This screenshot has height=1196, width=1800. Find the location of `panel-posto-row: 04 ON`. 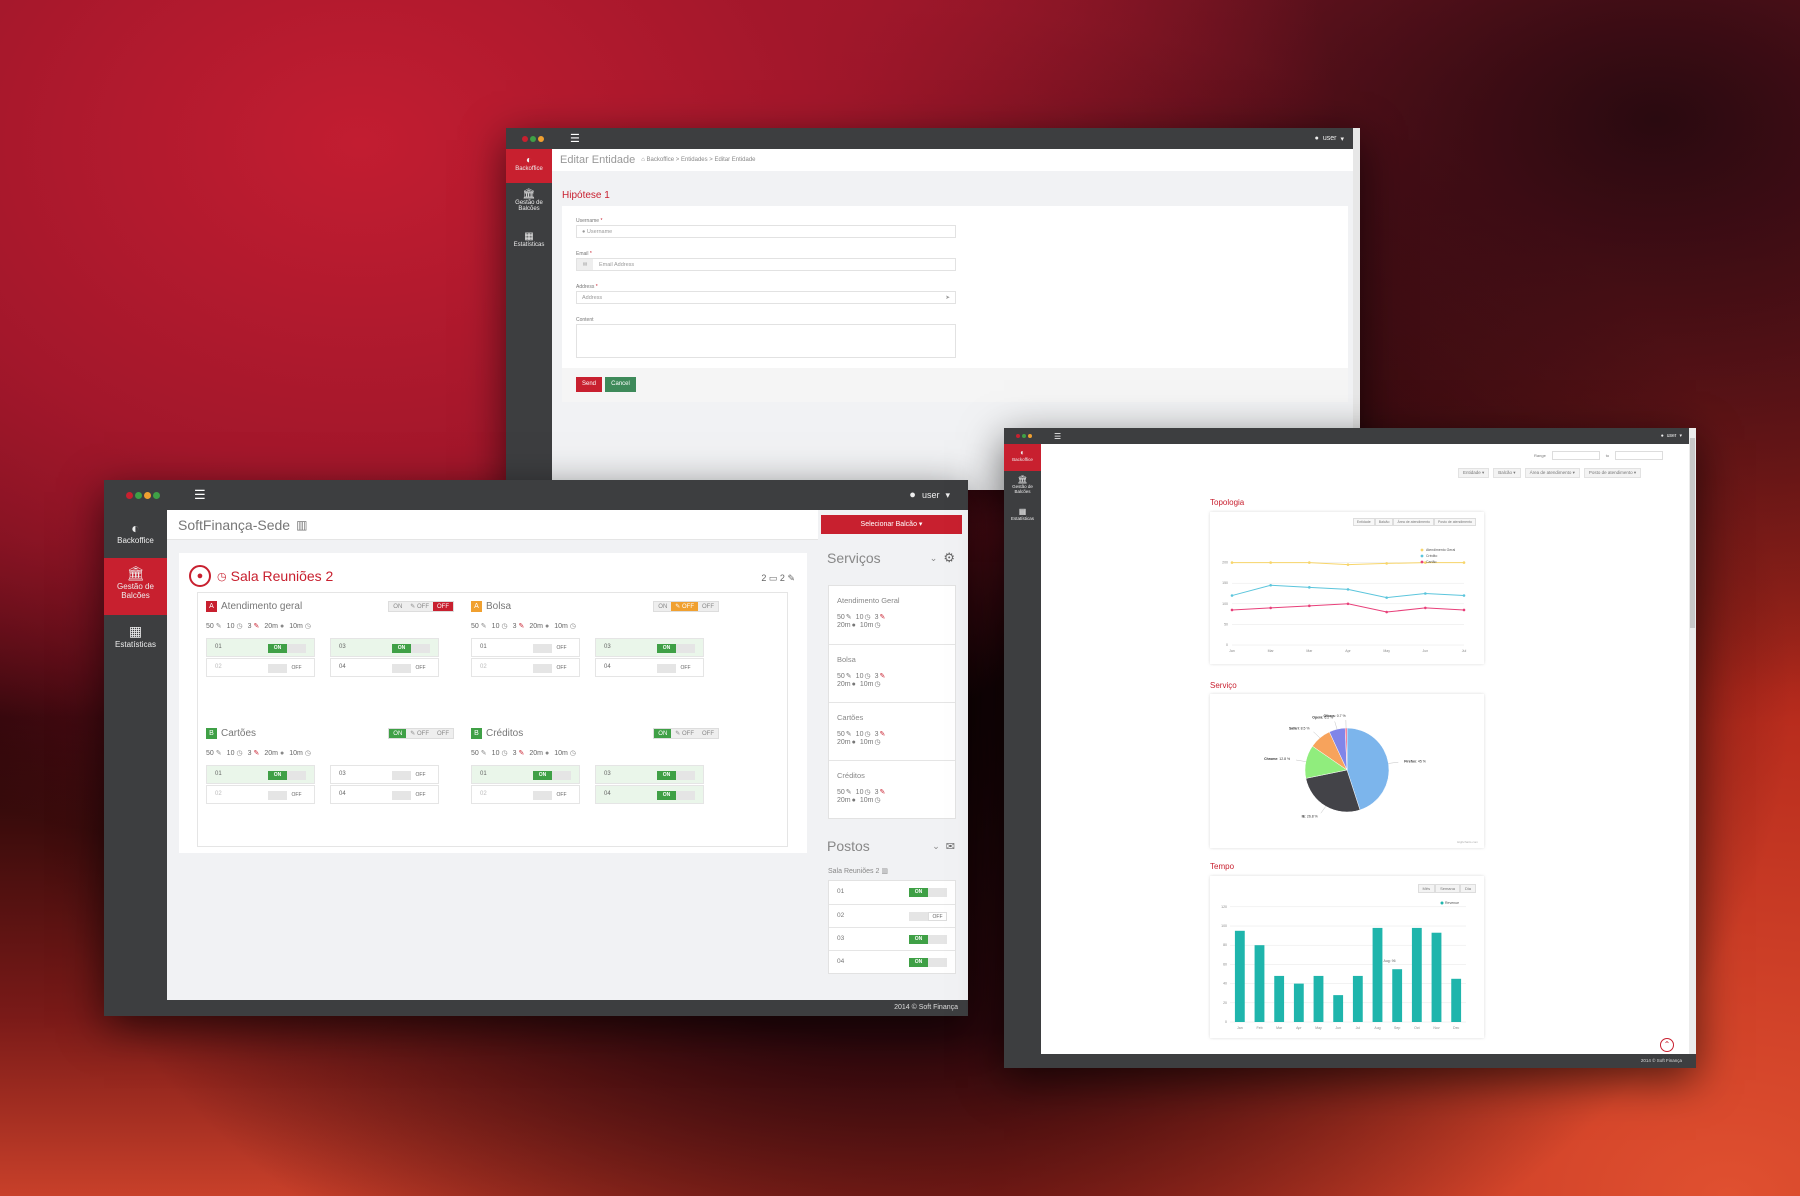

panel-posto-row: 04 ON is located at coordinates (892, 961).